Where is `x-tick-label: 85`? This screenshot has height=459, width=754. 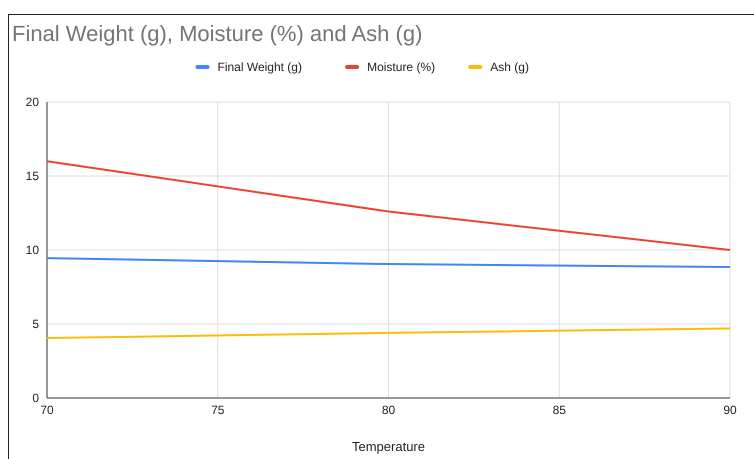 x-tick-label: 85 is located at coordinates (559, 410).